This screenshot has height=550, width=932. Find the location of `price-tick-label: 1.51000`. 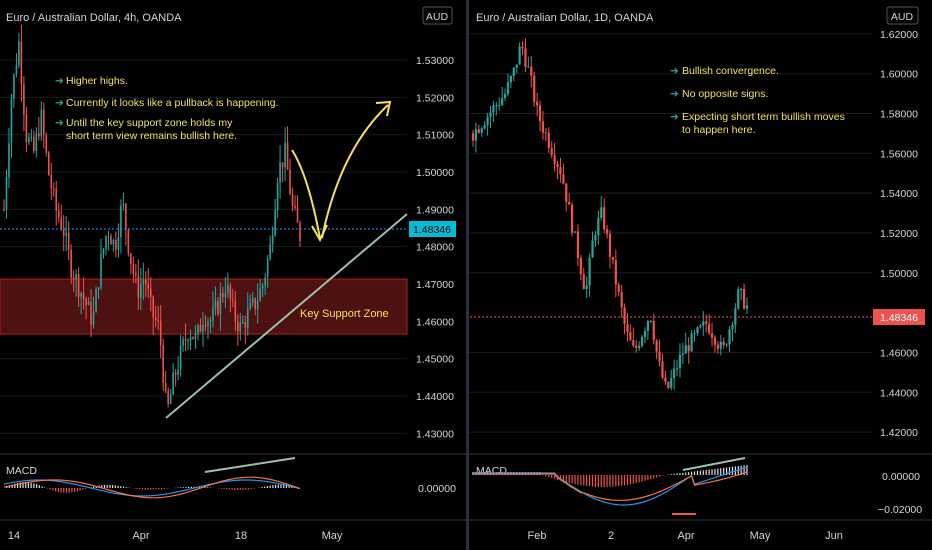

price-tick-label: 1.51000 is located at coordinates (435, 136).